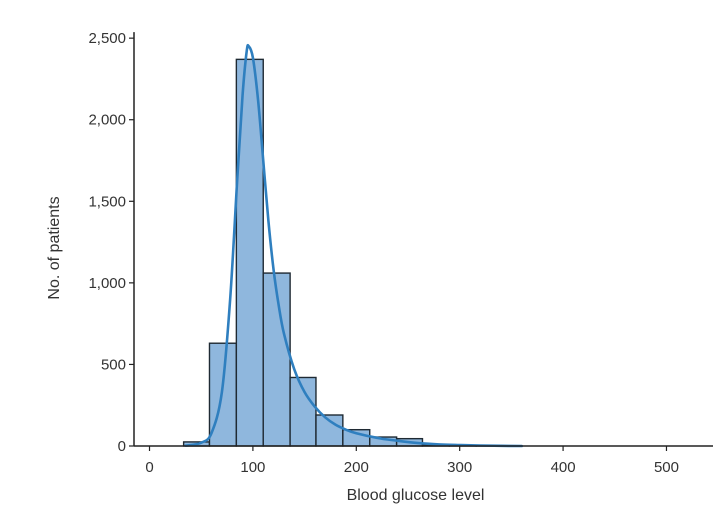 This screenshot has height=516, width=728. Describe the element at coordinates (113, 364) in the screenshot. I see `y-tick-label: 500` at that location.